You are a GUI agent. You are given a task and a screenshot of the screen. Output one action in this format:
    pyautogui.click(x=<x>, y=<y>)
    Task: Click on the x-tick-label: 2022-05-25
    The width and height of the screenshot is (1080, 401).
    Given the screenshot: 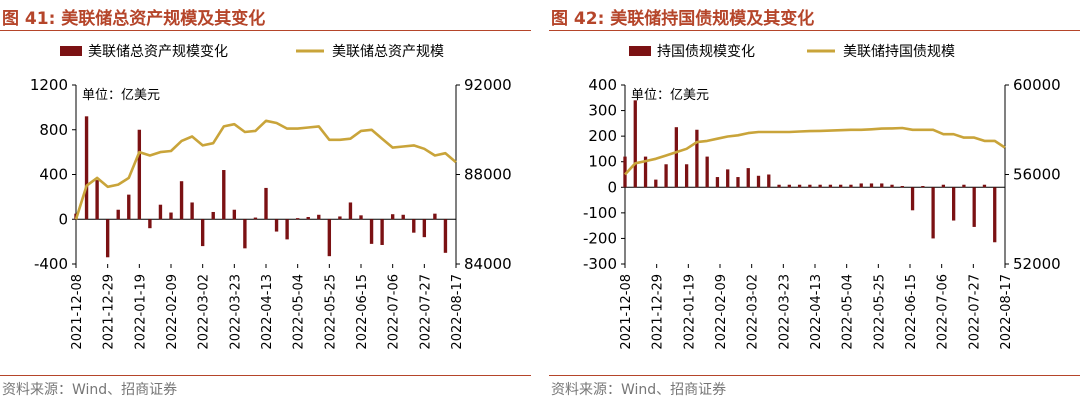 What is the action you would take?
    pyautogui.click(x=879, y=312)
    